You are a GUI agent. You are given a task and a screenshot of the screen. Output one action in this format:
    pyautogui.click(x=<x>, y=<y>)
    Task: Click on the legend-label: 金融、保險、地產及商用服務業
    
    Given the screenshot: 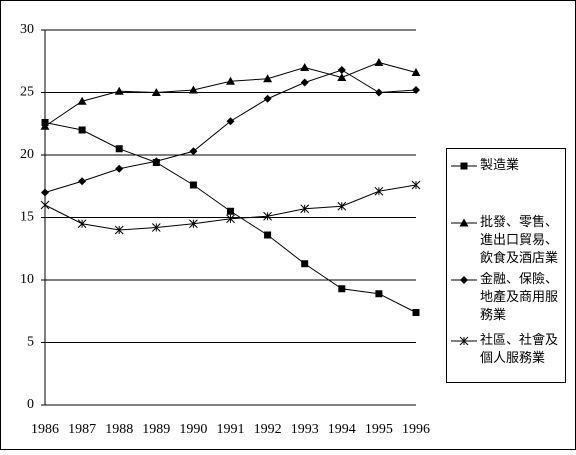 What is the action you would take?
    pyautogui.click(x=519, y=297)
    